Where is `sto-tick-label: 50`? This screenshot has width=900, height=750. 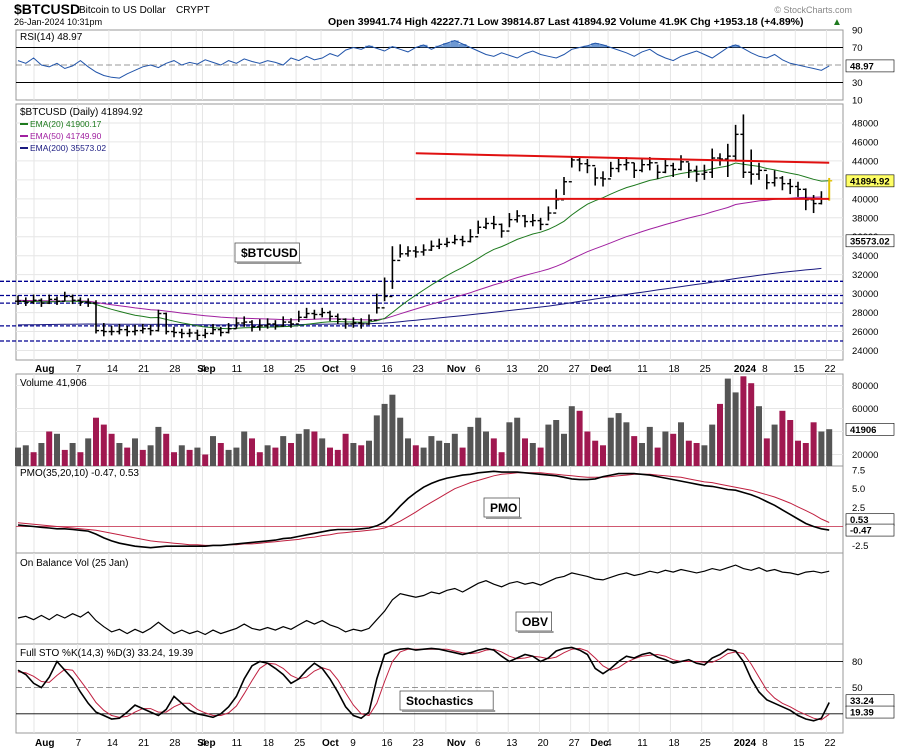
sto-tick-label: 50 is located at coordinates (857, 688).